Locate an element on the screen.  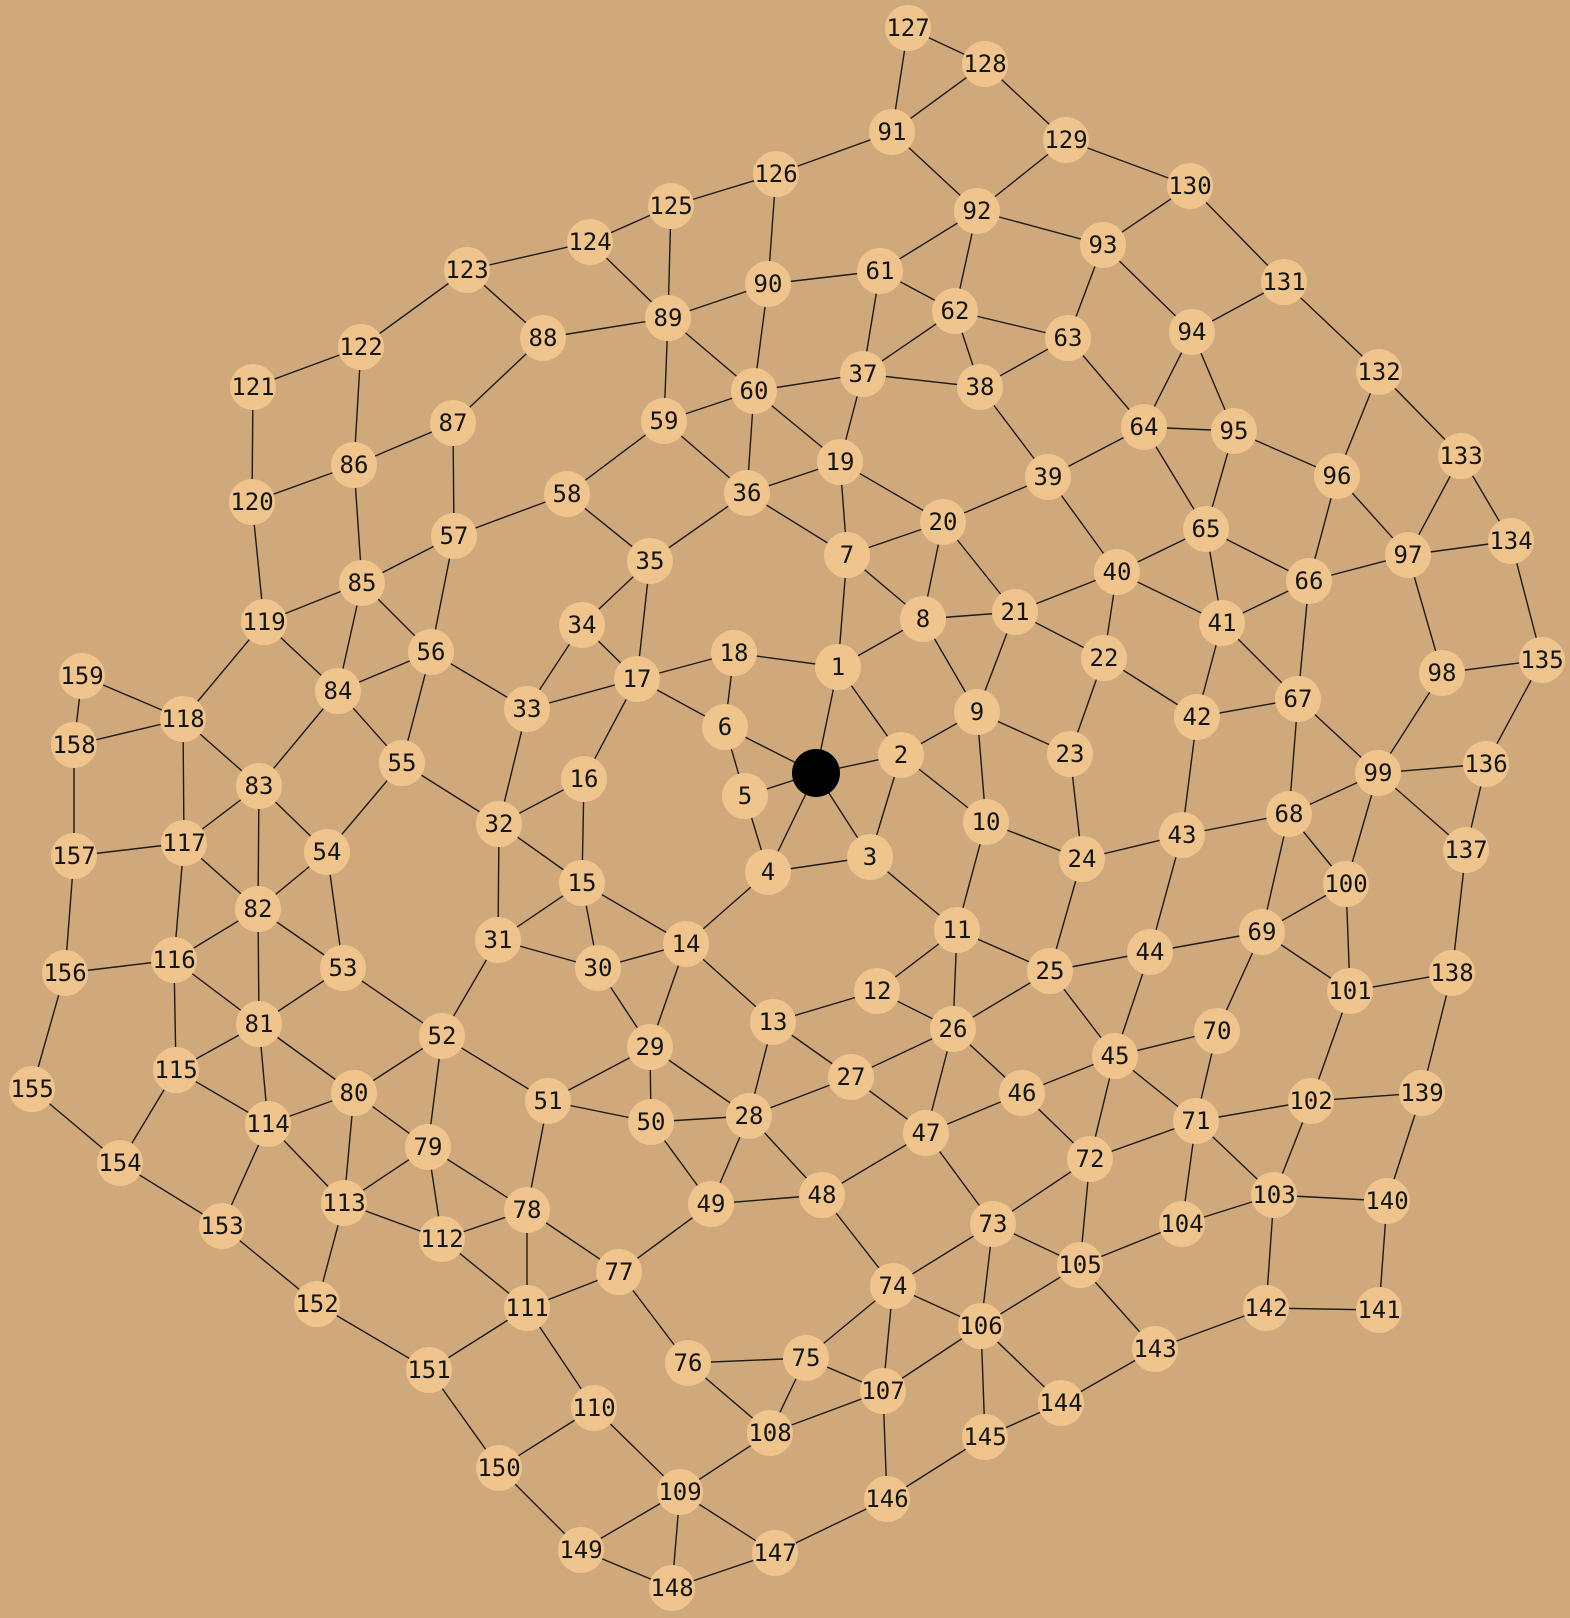
node-51: 51 is located at coordinates (548, 1101).